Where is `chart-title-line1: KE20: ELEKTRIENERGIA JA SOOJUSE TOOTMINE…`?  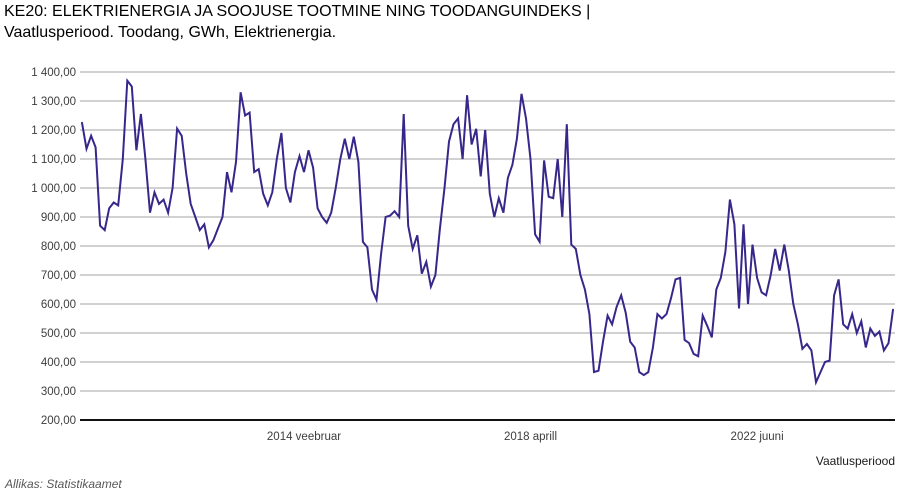
chart-title-line1: KE20: ELEKTRIENERGIA JA SOOJUSE TOOTMINE… is located at coordinates (297, 11).